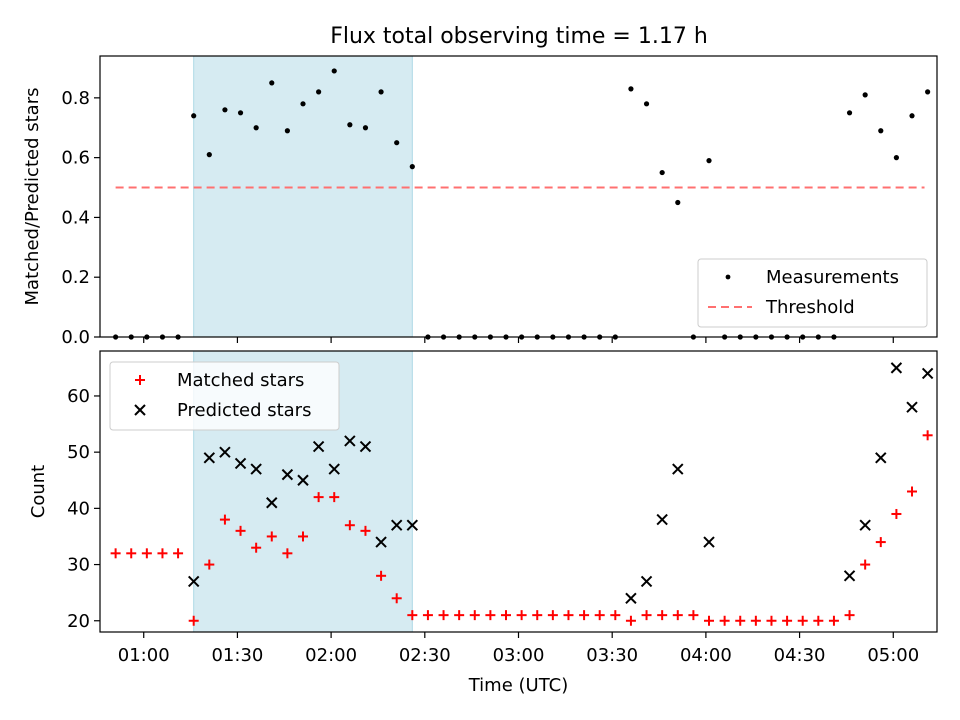 The image size is (960, 720). Describe the element at coordinates (425, 655) in the screenshot. I see `x-tick-label: 02:30` at that location.